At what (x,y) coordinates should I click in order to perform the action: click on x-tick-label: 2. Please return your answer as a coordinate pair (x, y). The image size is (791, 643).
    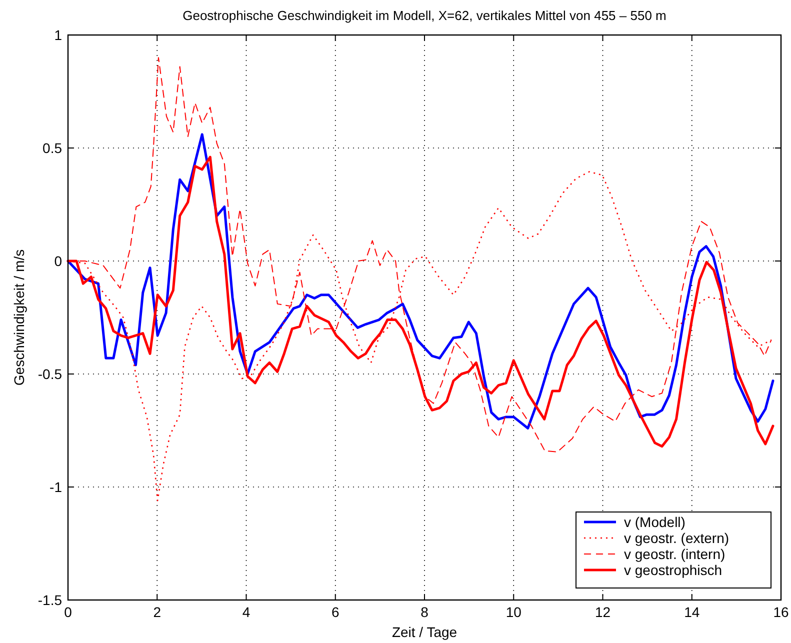
    Looking at the image, I should click on (157, 612).